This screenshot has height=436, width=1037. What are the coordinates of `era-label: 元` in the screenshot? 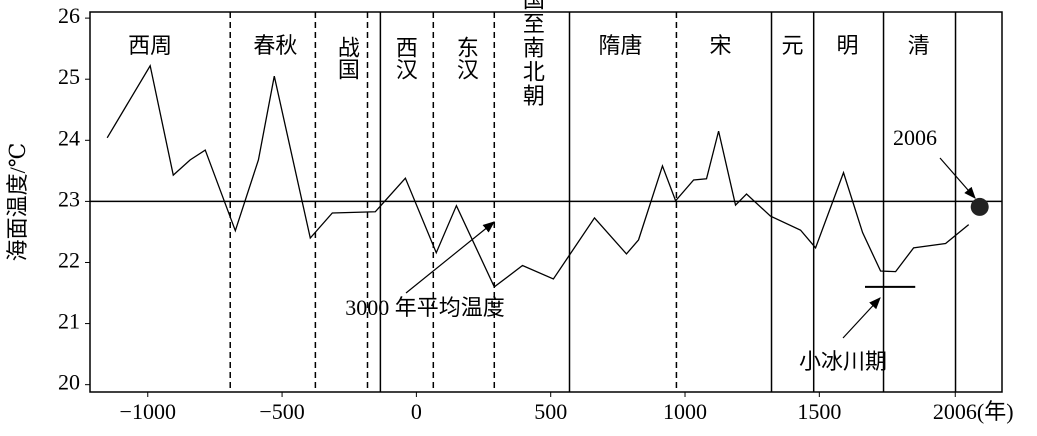 It's located at (792, 45).